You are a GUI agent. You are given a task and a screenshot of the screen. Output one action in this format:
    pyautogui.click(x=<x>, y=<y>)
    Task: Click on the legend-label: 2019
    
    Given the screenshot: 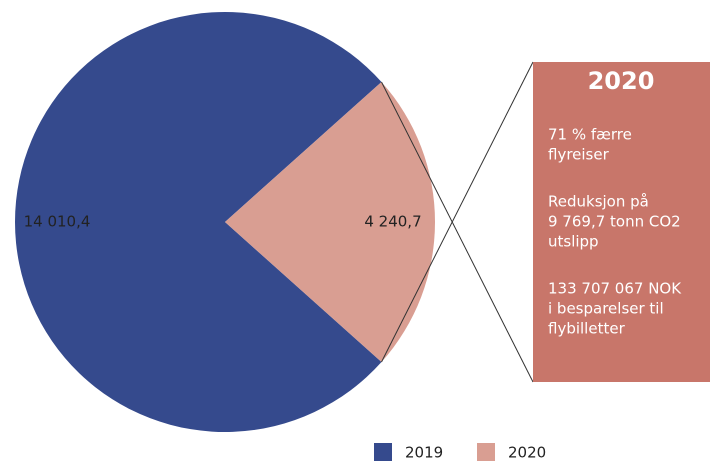 What is the action you would take?
    pyautogui.click(x=424, y=452)
    